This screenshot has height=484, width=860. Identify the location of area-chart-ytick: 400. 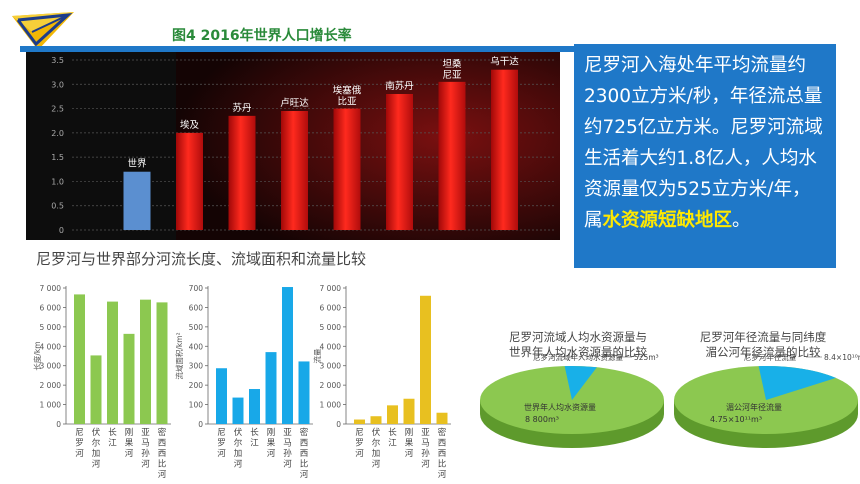
(196, 346).